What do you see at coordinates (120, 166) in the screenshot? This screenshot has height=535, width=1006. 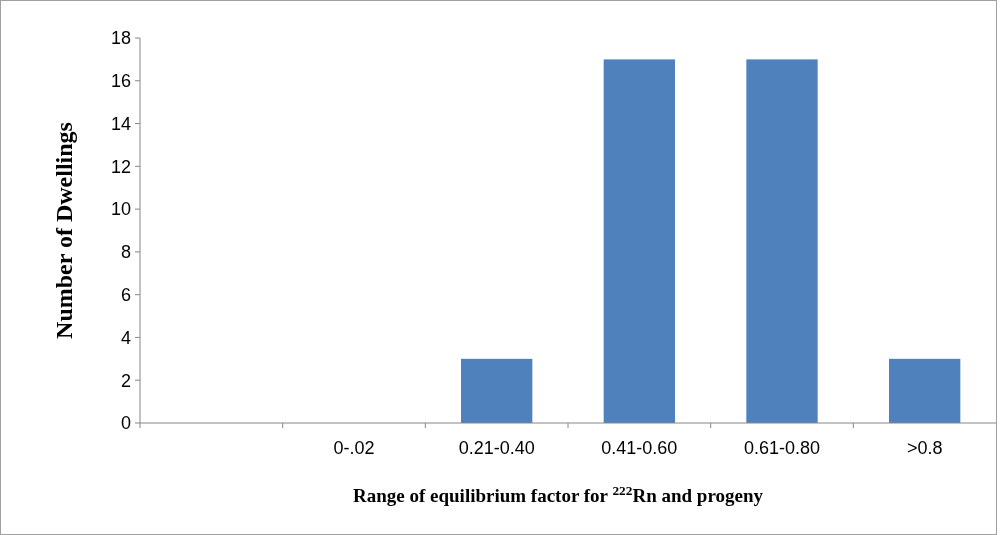 I see `y-tick-label: 12` at bounding box center [120, 166].